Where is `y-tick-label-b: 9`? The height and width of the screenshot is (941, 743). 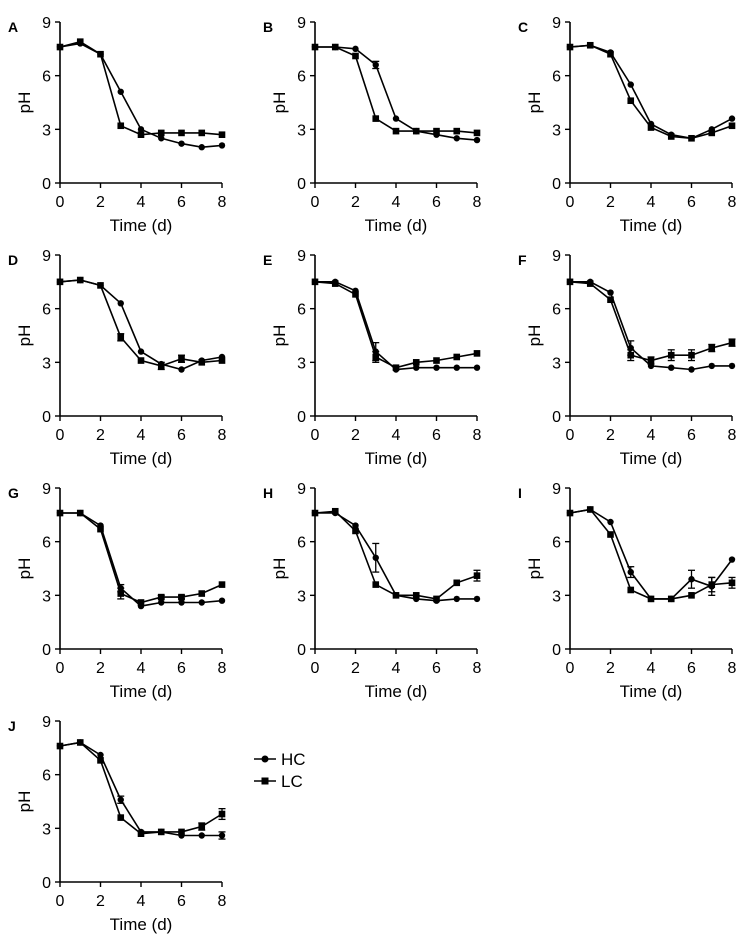
y-tick-label-b: 9 is located at coordinates (301, 23).